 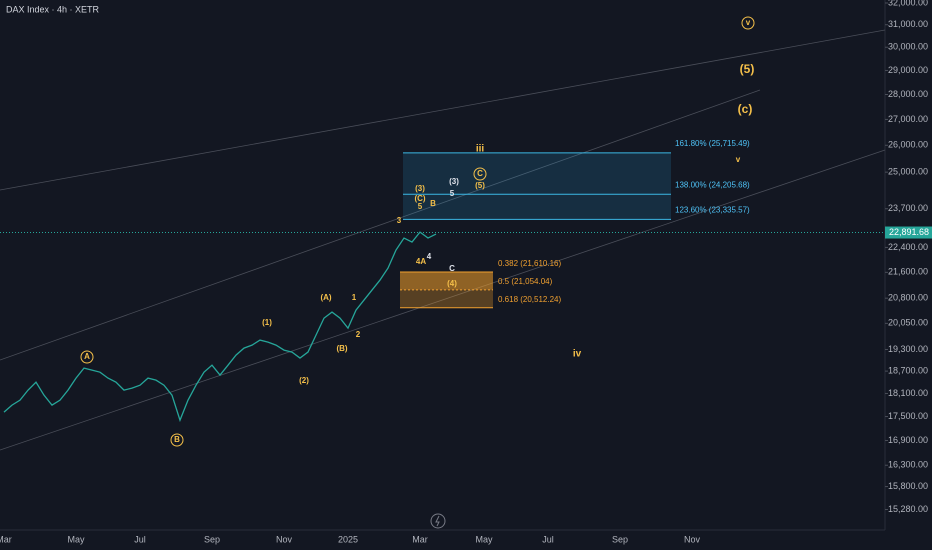 What do you see at coordinates (577, 354) in the screenshot?
I see `wave-label: iv` at bounding box center [577, 354].